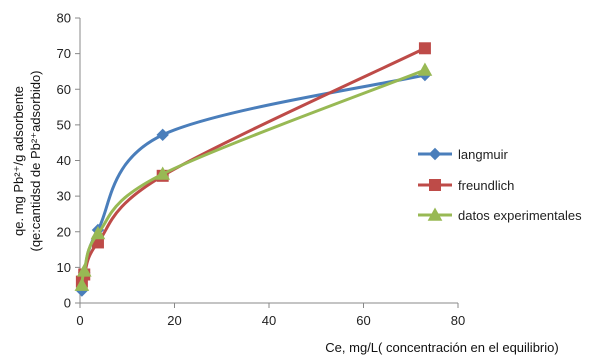  I want to click on legend-label: langmuir, so click(483, 154).